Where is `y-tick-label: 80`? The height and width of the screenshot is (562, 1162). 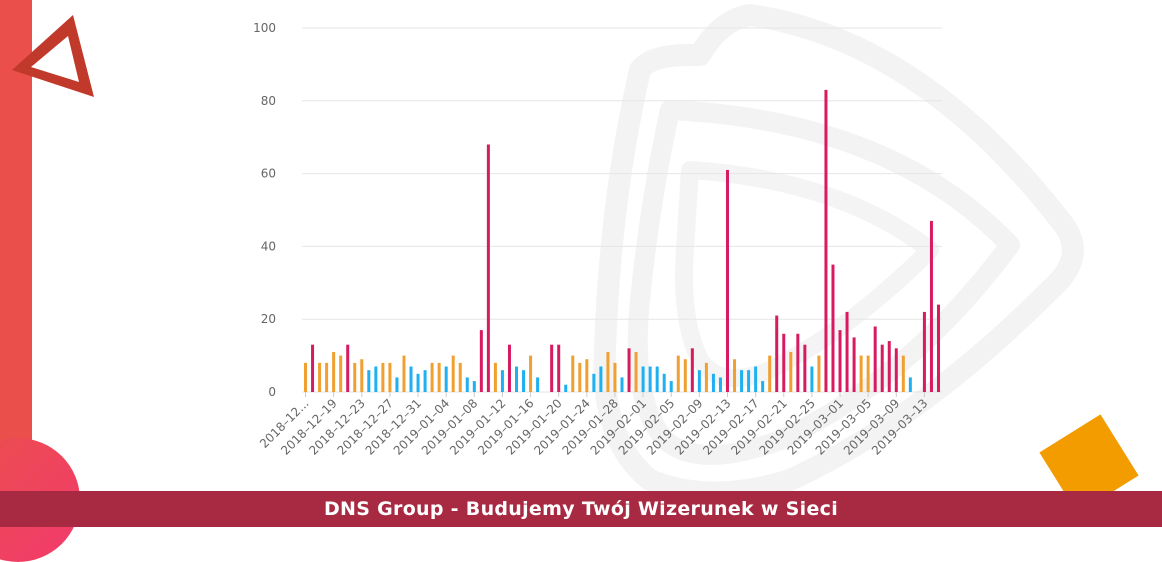 y-tick-label: 80 is located at coordinates (268, 101).